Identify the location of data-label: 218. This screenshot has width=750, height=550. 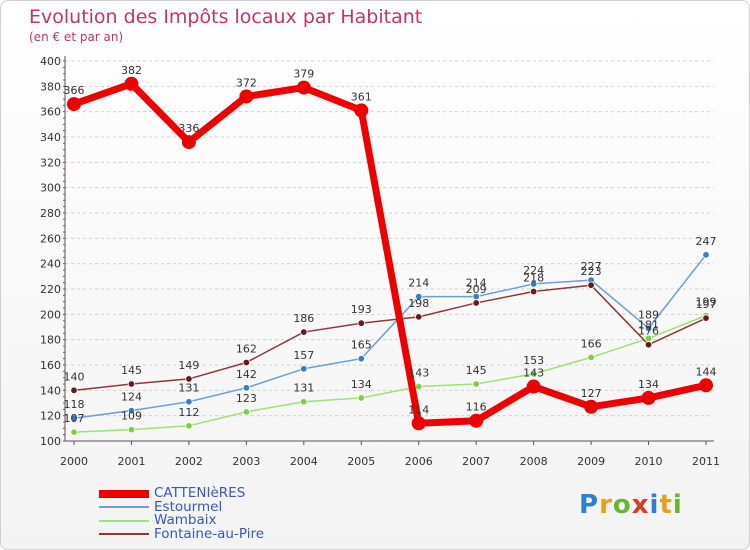
(533, 278).